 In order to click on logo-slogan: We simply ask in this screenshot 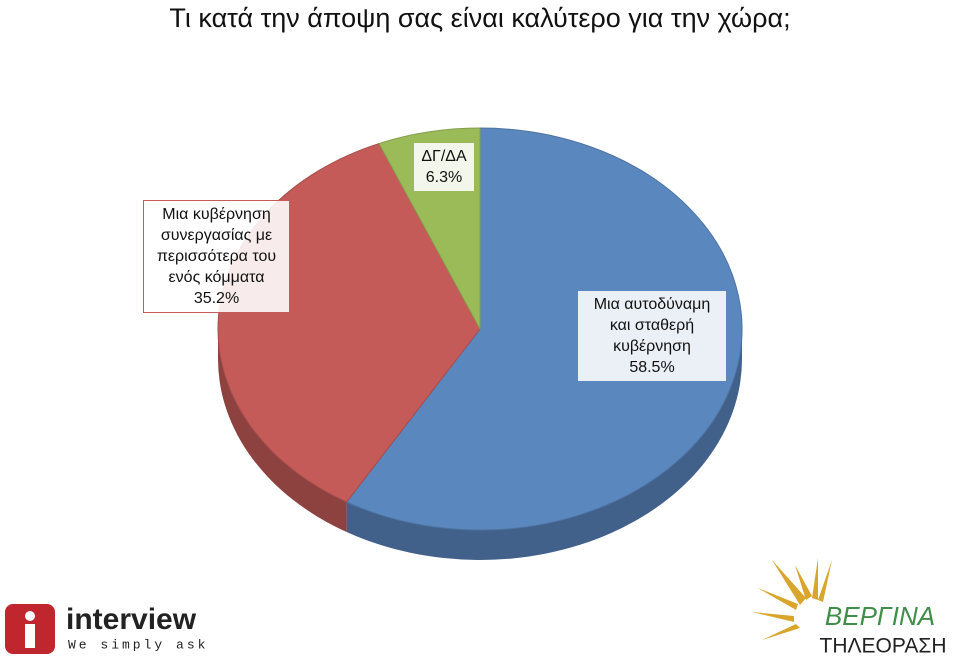, I will do `click(138, 644)`.